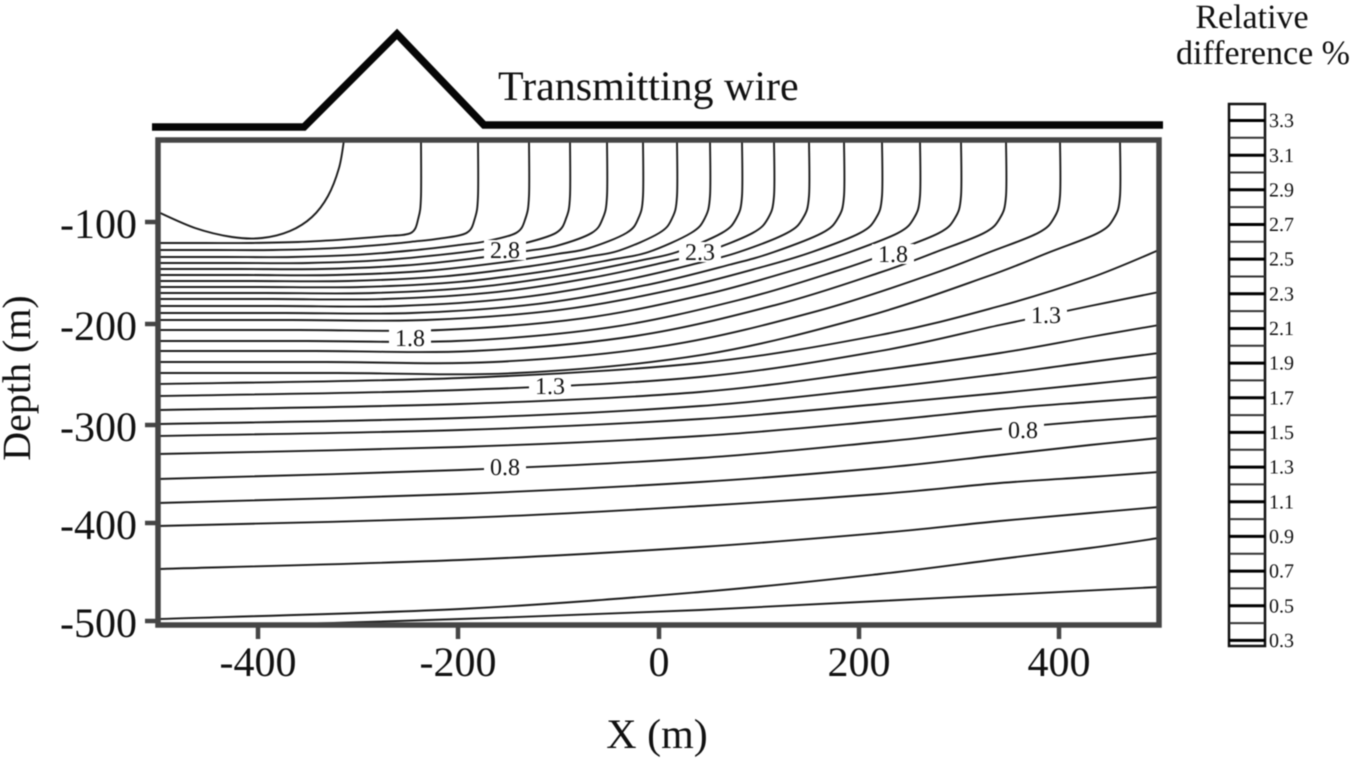 The height and width of the screenshot is (764, 1352). What do you see at coordinates (1281, 537) in the screenshot?
I see `svg-text: 0.9` at bounding box center [1281, 537].